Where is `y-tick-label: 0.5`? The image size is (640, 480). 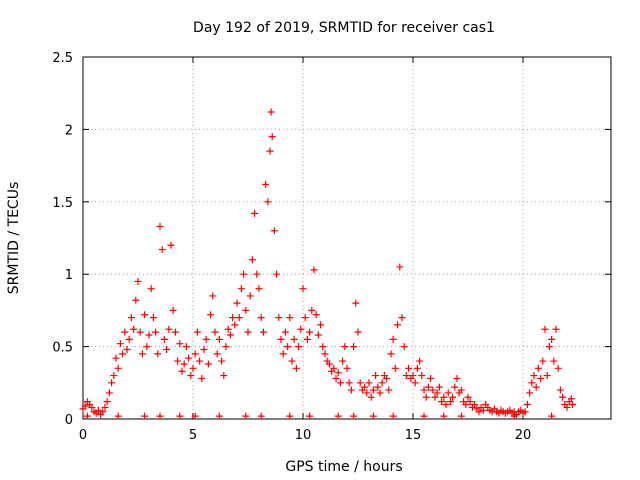 y-tick-label: 0.5 is located at coordinates (62, 348).